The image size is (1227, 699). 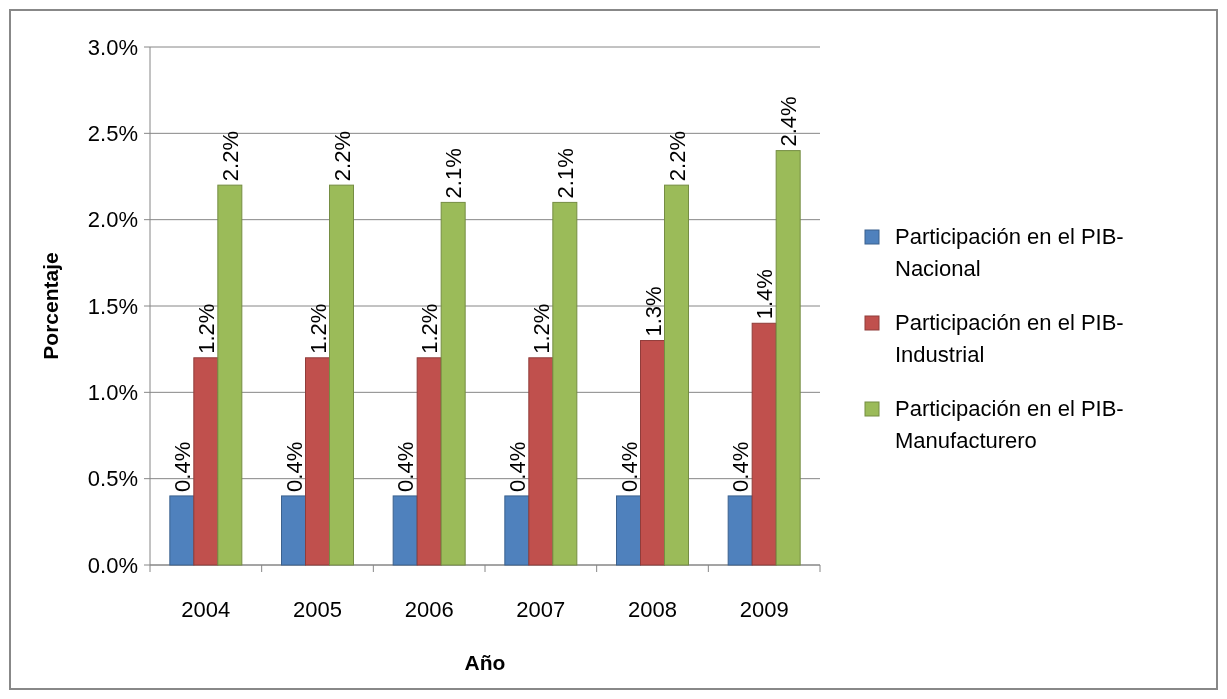 I want to click on legend-label: Participación en el PIB-Industrial, so click(x=1009, y=338).